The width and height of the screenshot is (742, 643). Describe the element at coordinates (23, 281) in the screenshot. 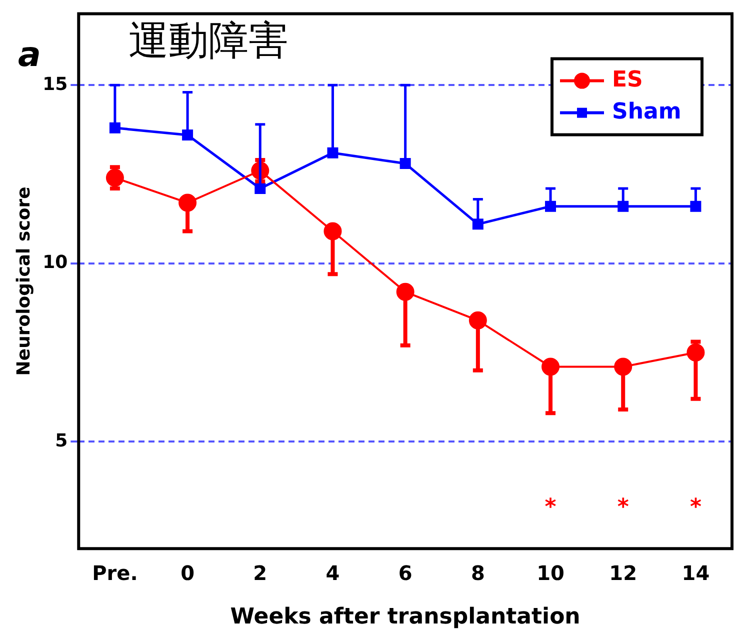

I see `y-axis-title: Neurological score` at that location.